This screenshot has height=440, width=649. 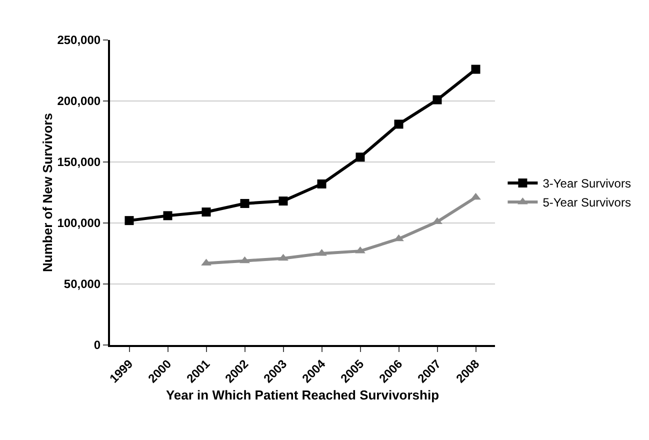 I want to click on legend-label: 5-Year Survivors, so click(x=586, y=203).